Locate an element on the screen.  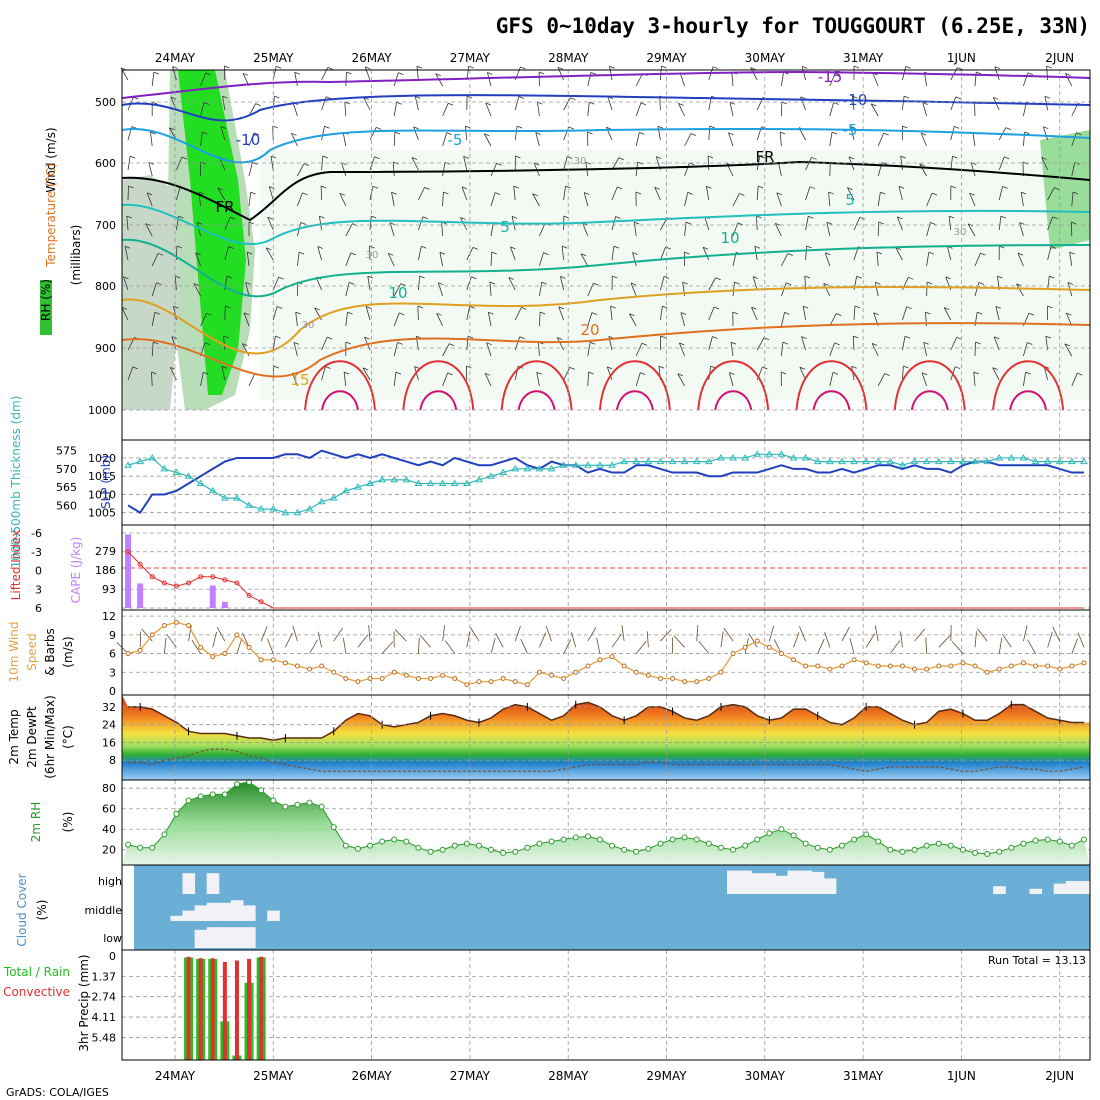
pressure-tick: 700 is located at coordinates (105, 225).